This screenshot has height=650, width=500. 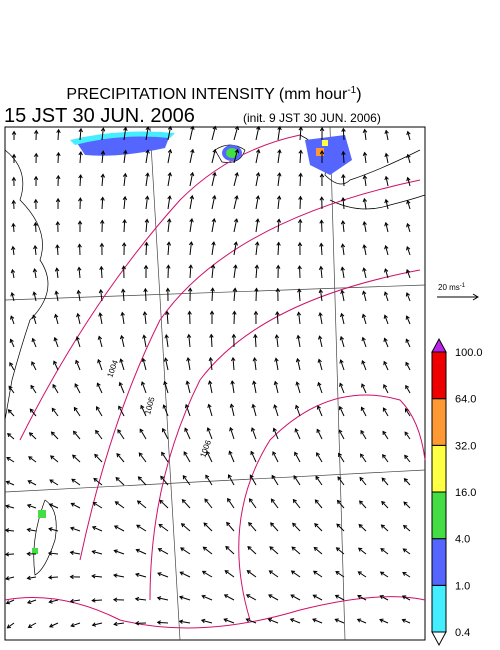 I want to click on colorbar-over, so click(x=439, y=345).